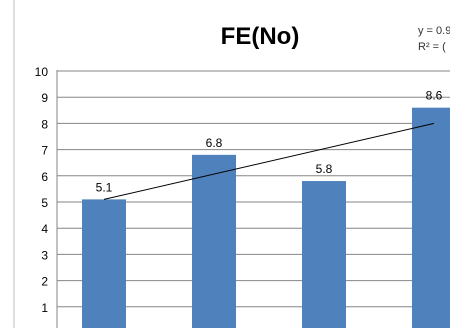  What do you see at coordinates (434, 31) in the screenshot?
I see `trendline-equation: y = 0.9` at bounding box center [434, 31].